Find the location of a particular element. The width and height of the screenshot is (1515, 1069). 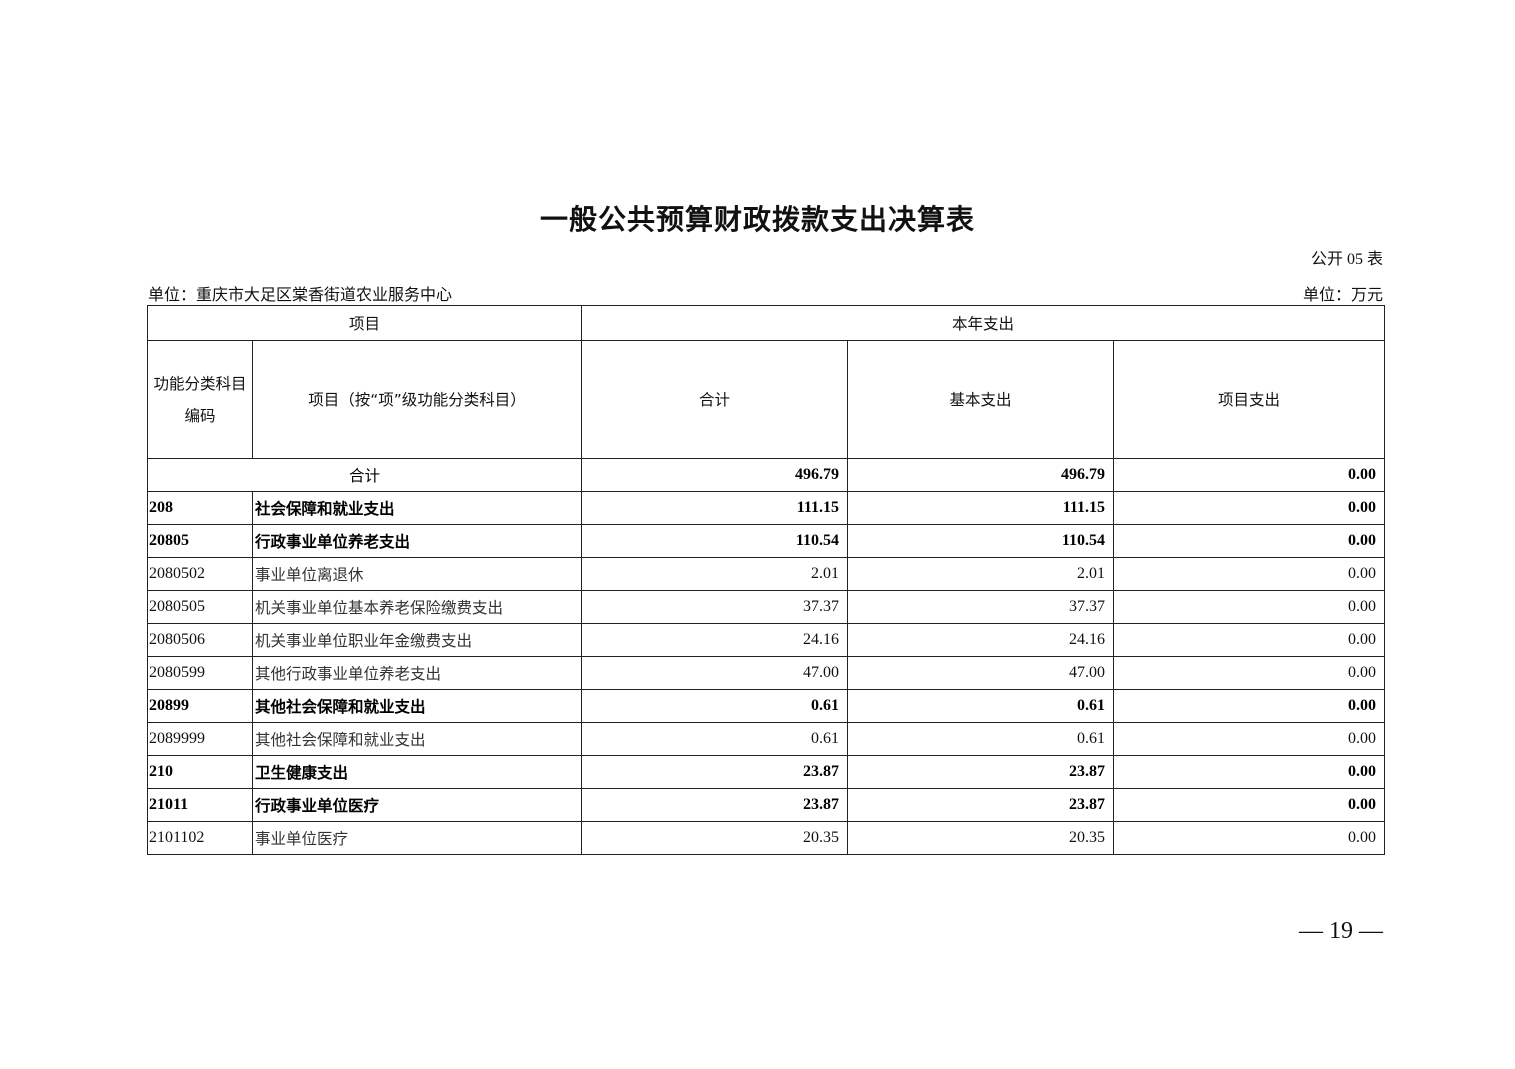

header-basic: 基本支出 is located at coordinates (981, 399).